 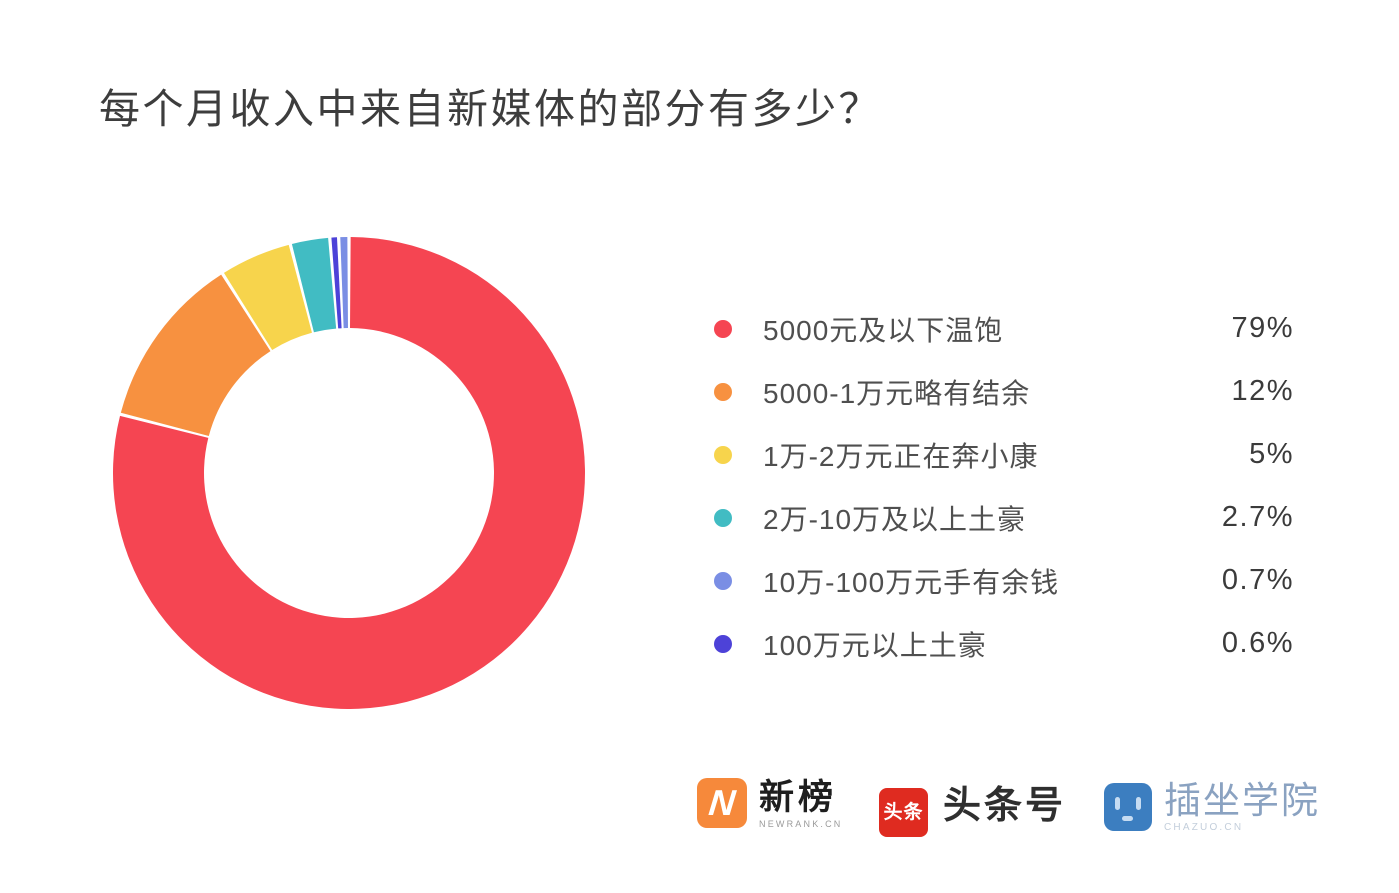 I want to click on legend-item: 2万-10万及以上土豪 2.7%, so click(x=1004, y=517).